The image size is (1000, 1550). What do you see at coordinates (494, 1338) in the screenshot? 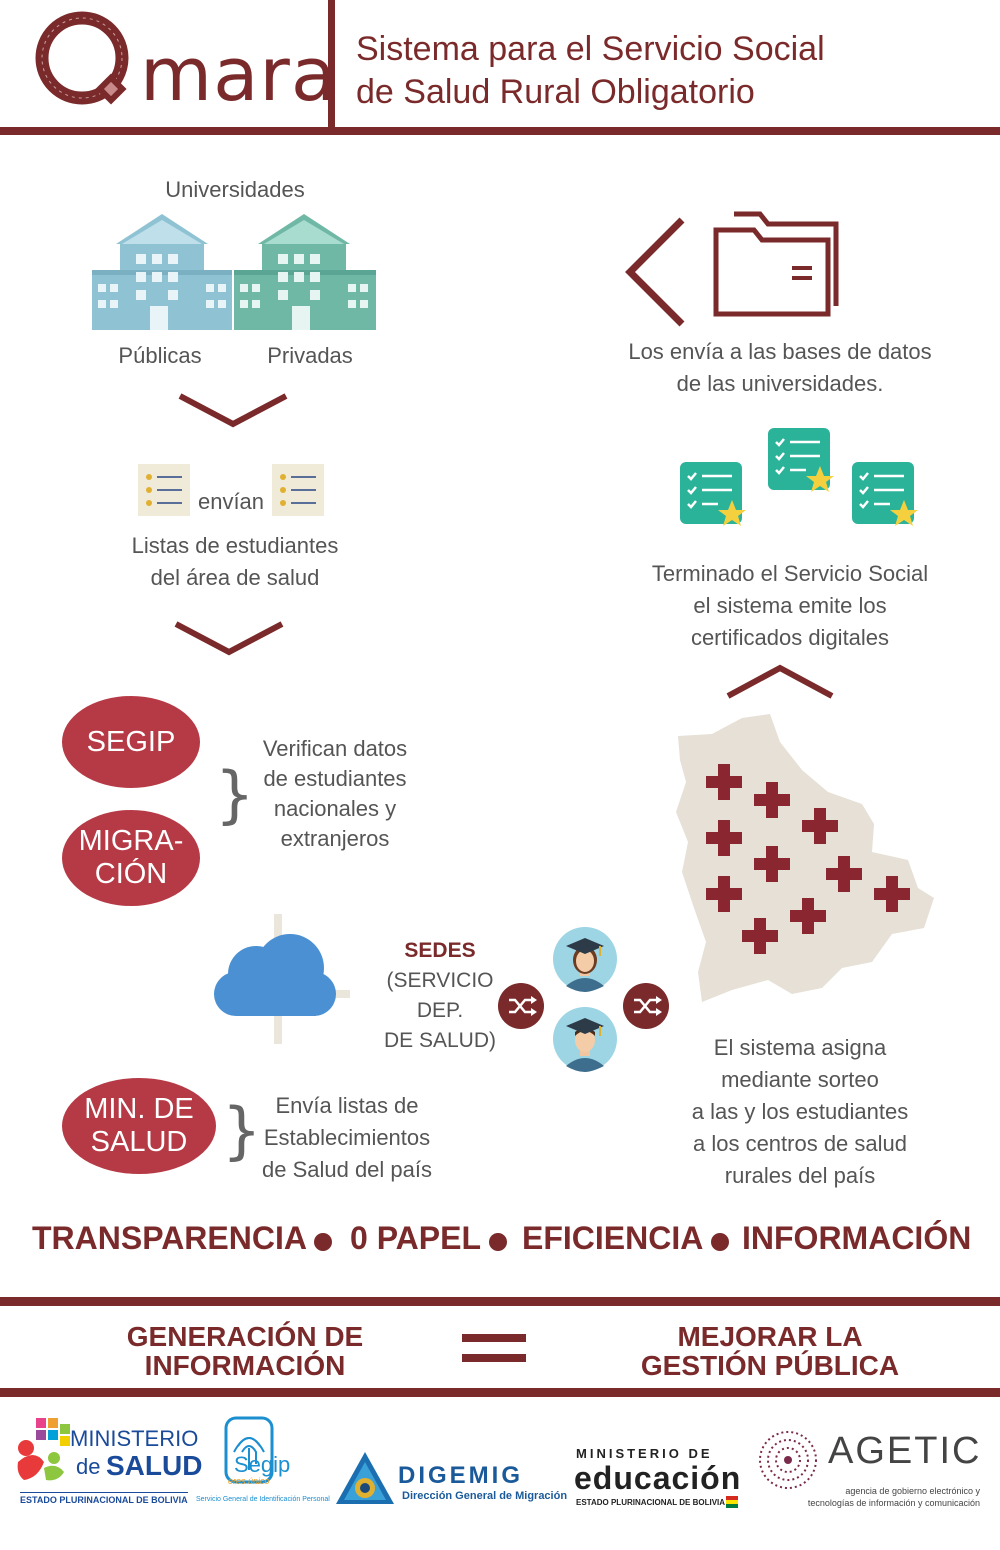
I see `equals-bar-top` at bounding box center [494, 1338].